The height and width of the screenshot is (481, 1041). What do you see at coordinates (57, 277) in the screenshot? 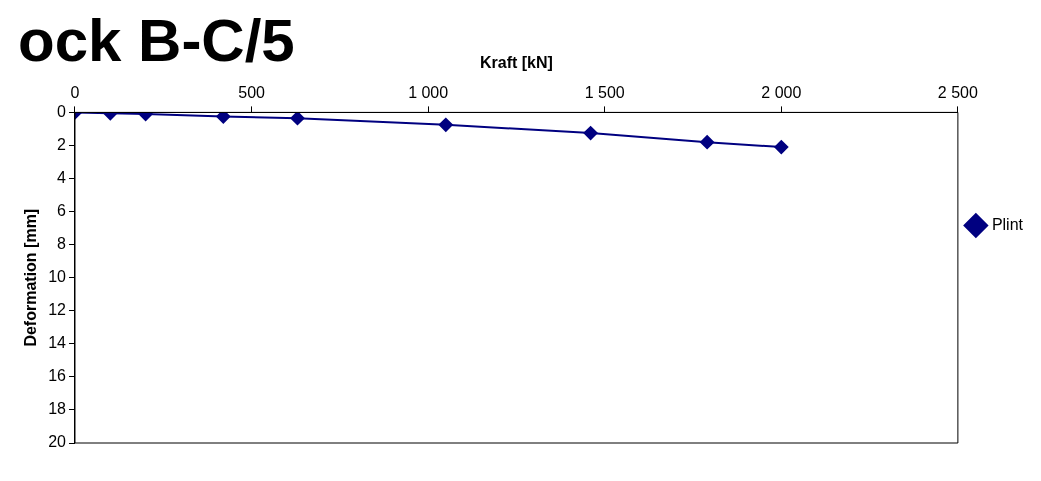
I see `y-tick-label: 10` at bounding box center [57, 277].